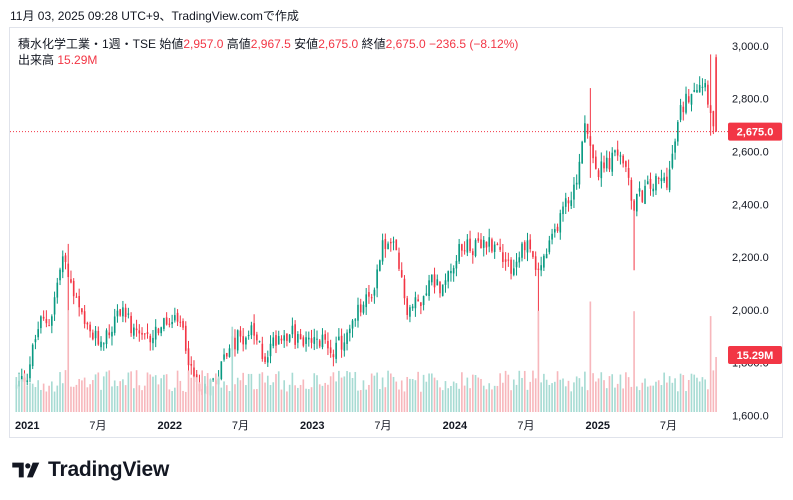 Image resolution: width=793 pixels, height=500 pixels. I want to click on legend-volume-value: 15.29M, so click(77, 60).